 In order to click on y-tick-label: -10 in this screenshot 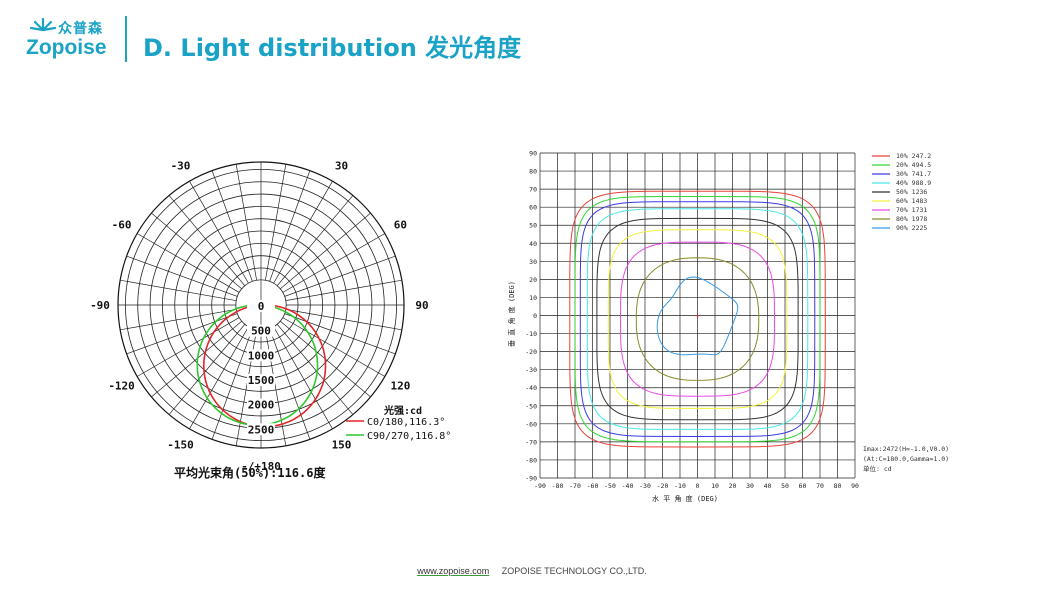, I will do `click(531, 334)`.